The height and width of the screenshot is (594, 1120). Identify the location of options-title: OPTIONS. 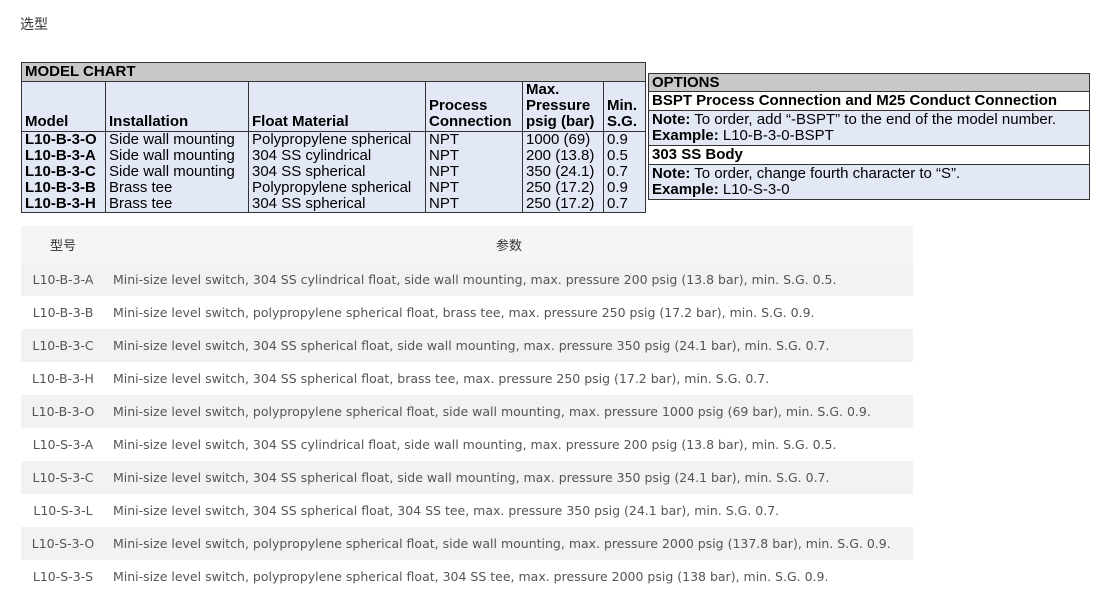
(869, 83).